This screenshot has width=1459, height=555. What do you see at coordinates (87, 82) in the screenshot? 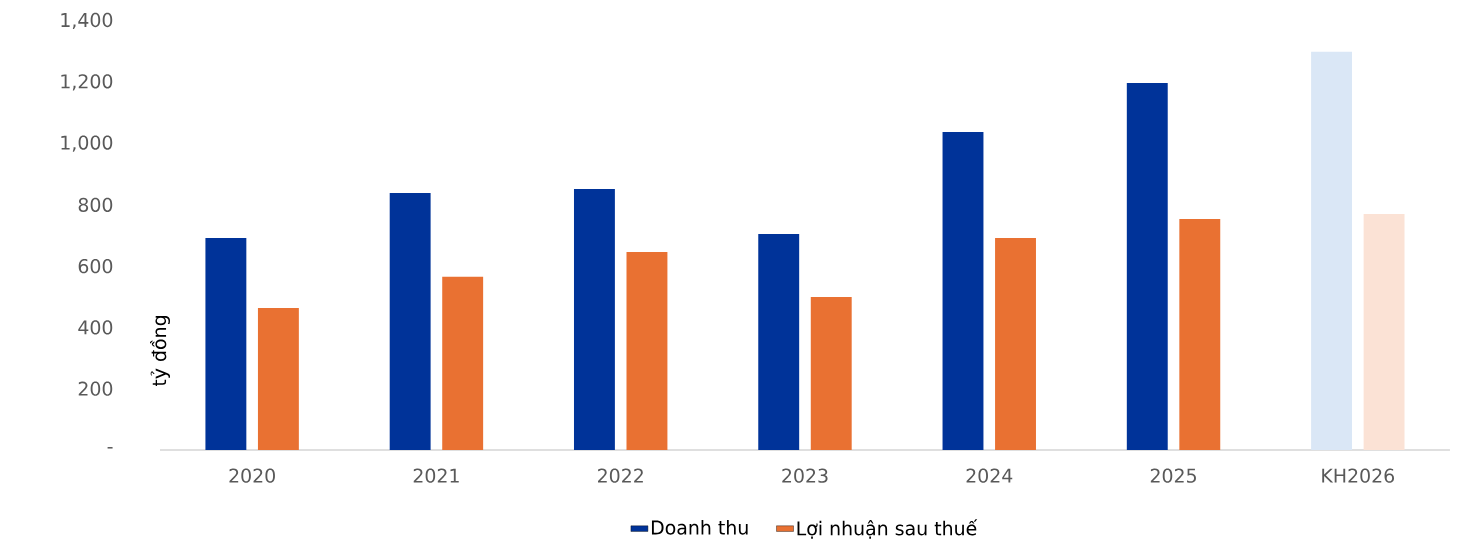
I see `y-tick-label: 1,200` at bounding box center [87, 82].